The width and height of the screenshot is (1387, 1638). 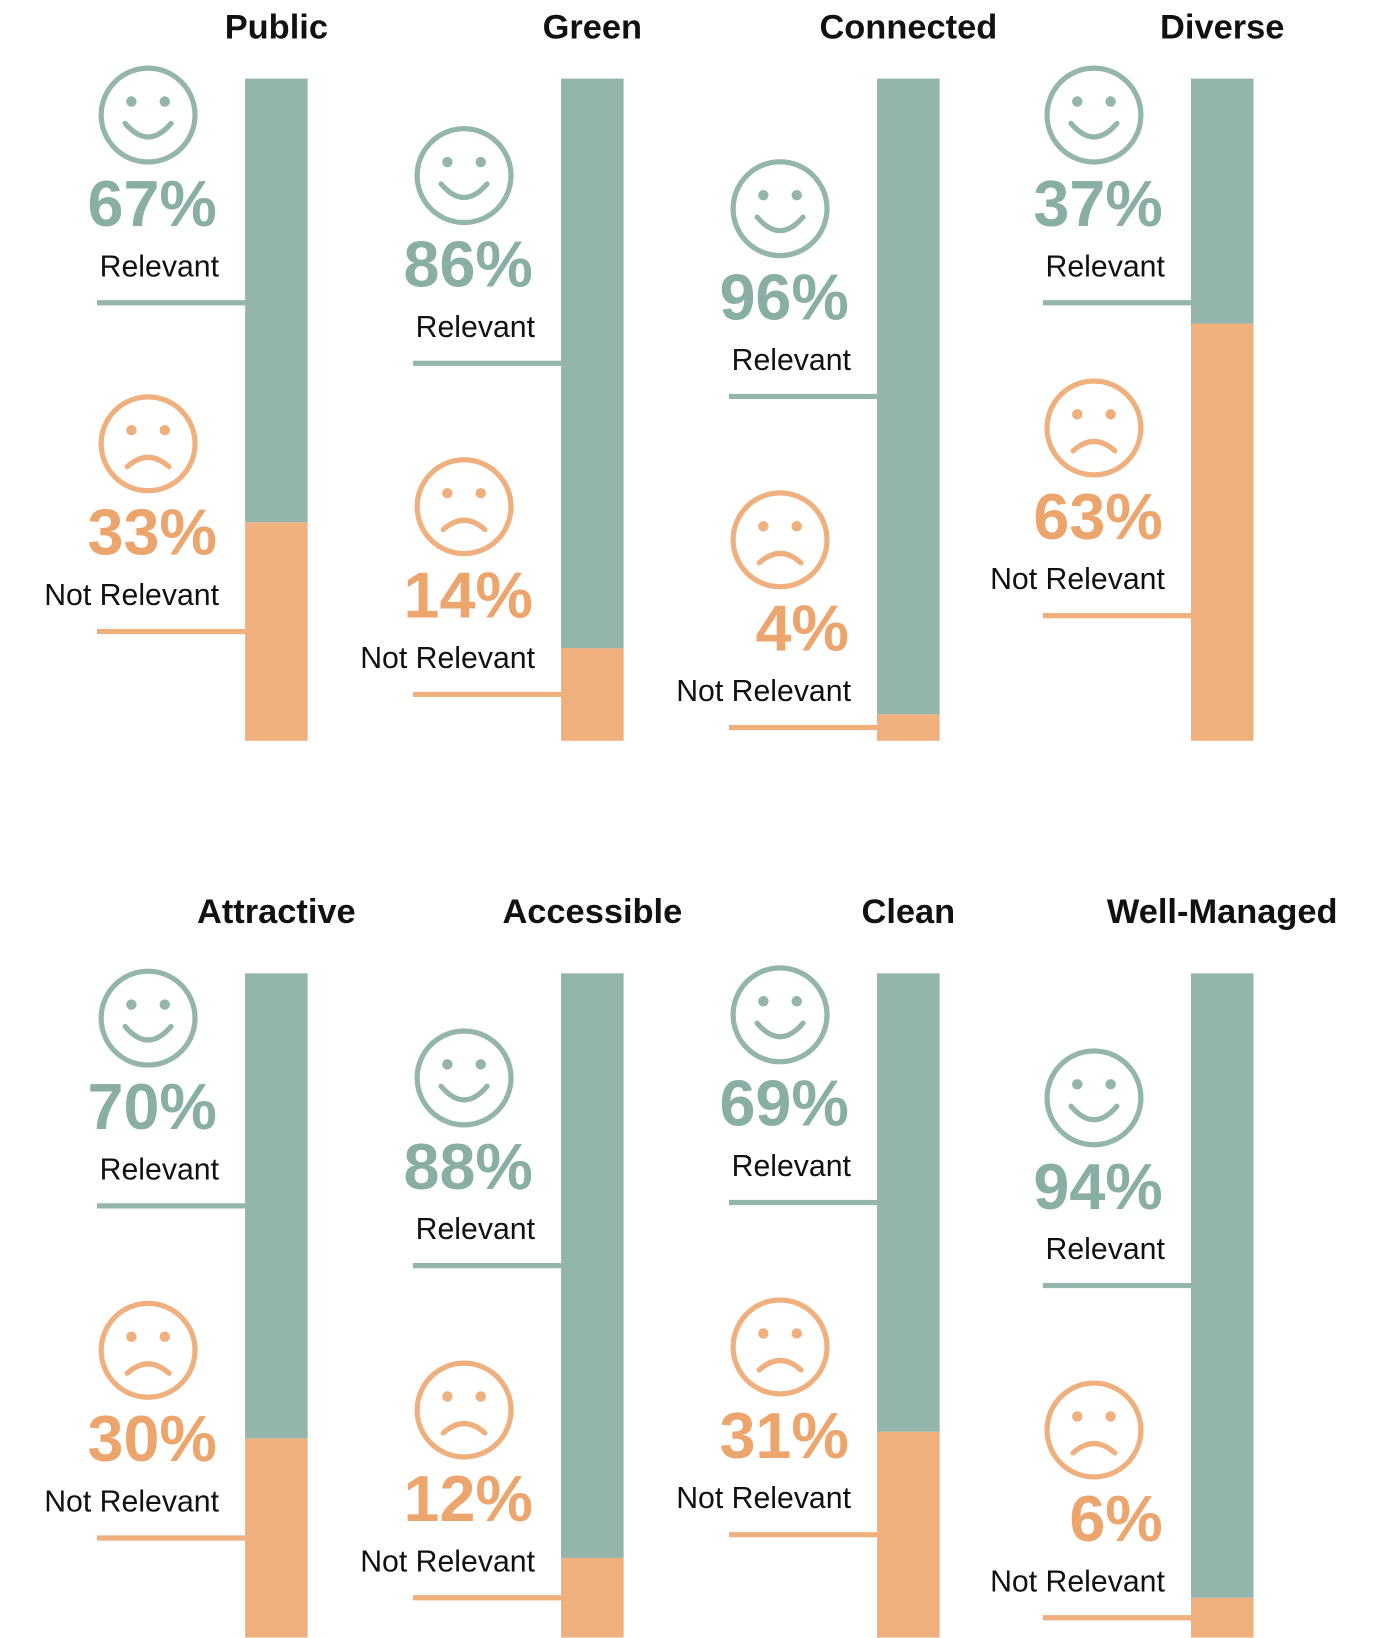 What do you see at coordinates (152, 532) in the screenshot?
I see `value-label: 33%` at bounding box center [152, 532].